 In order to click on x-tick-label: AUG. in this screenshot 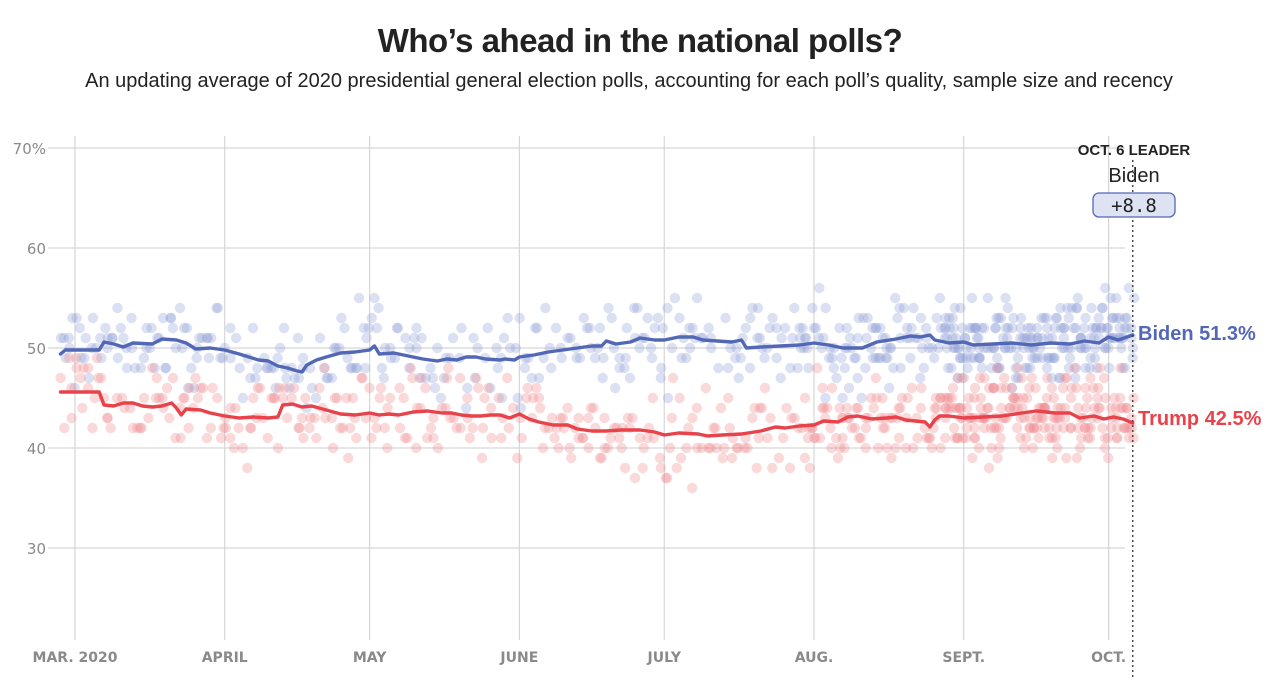, I will do `click(814, 658)`.